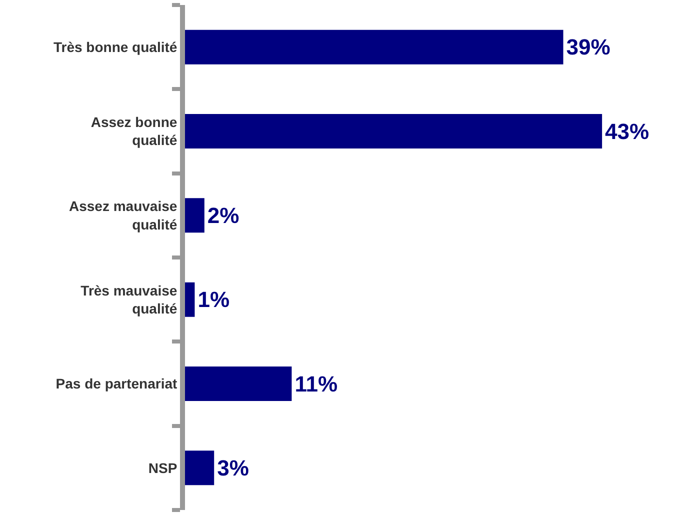 This screenshot has width=690, height=515. What do you see at coordinates (627, 131) in the screenshot?
I see `data-label: 43%` at bounding box center [627, 131].